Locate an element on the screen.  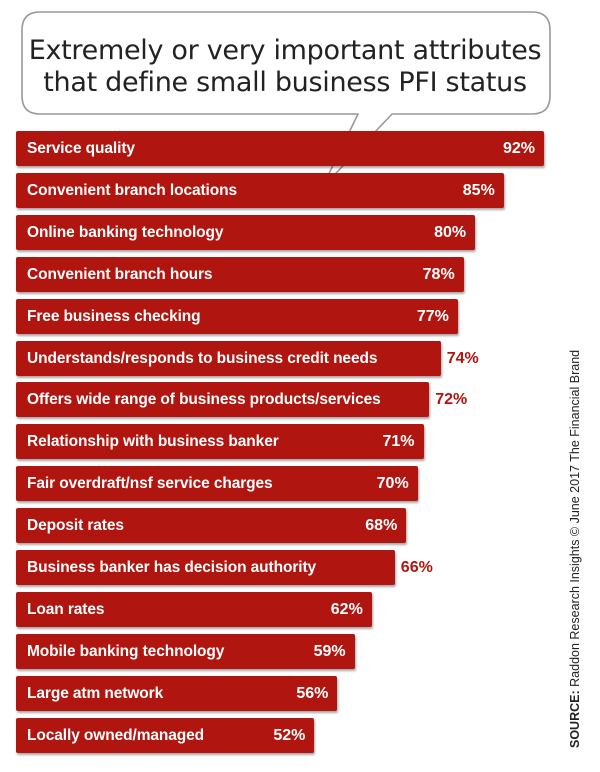
bar-category-label: Loan rates is located at coordinates (66, 609).